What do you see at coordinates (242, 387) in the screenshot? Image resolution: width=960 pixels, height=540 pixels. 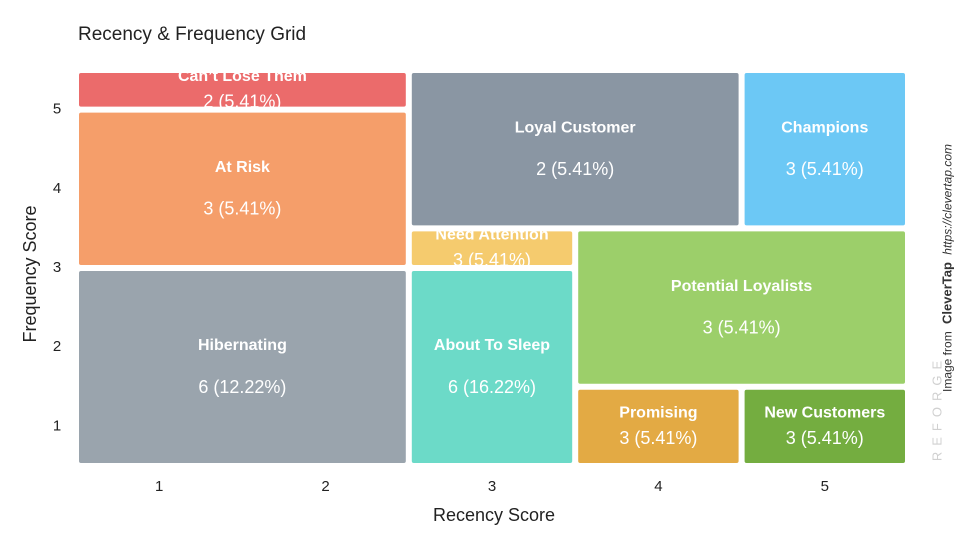 I see `segment-value: 6 (12.22%)` at bounding box center [242, 387].